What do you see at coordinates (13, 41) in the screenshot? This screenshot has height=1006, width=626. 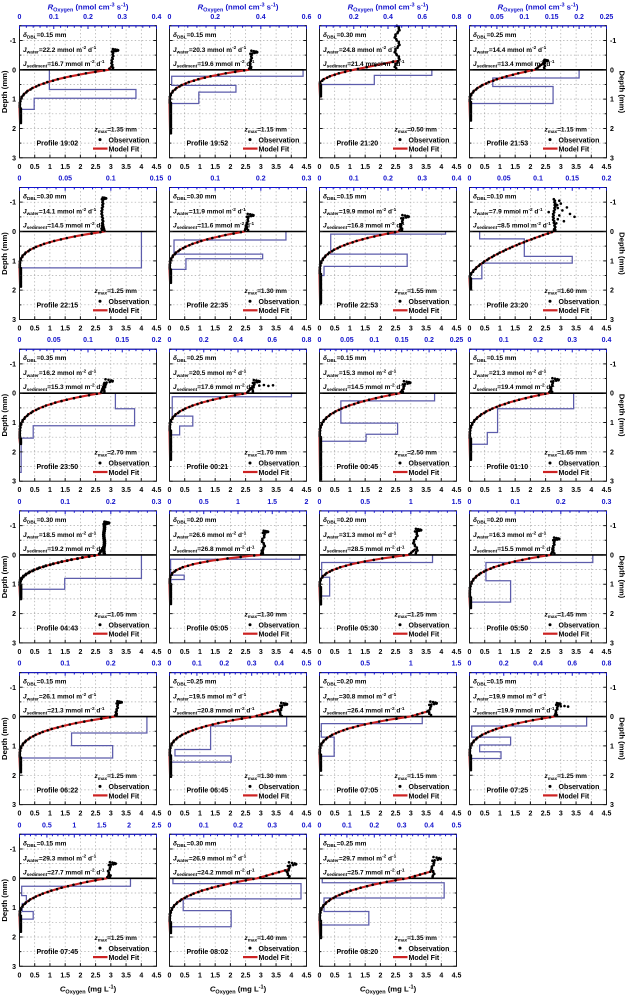 I see `svg-text: -1` at bounding box center [13, 41].